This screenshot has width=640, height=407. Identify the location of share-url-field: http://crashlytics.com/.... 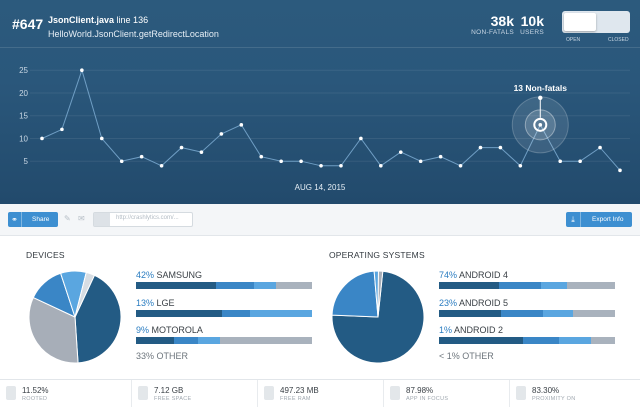
(143, 219).